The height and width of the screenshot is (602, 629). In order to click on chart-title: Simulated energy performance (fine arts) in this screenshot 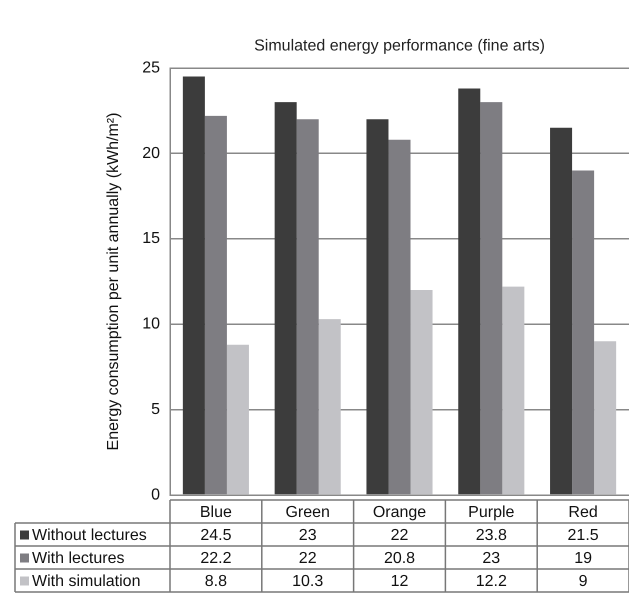, I will do `click(399, 45)`.